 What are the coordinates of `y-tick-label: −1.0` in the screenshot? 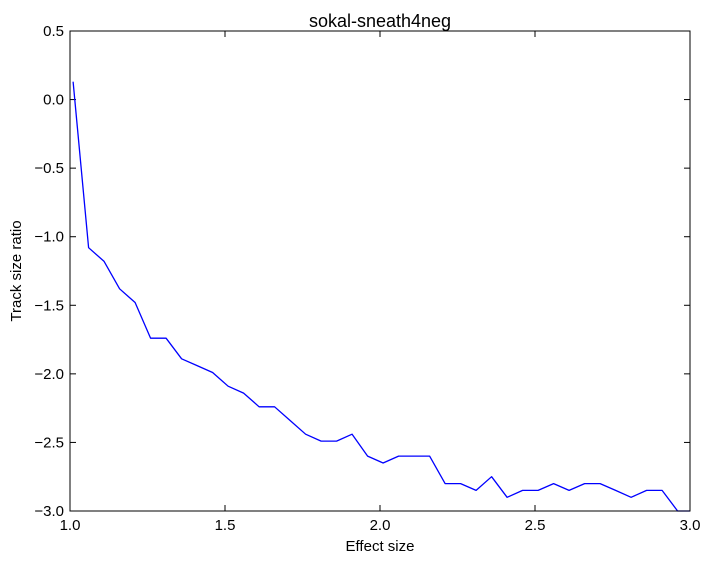 It's located at (49, 237).